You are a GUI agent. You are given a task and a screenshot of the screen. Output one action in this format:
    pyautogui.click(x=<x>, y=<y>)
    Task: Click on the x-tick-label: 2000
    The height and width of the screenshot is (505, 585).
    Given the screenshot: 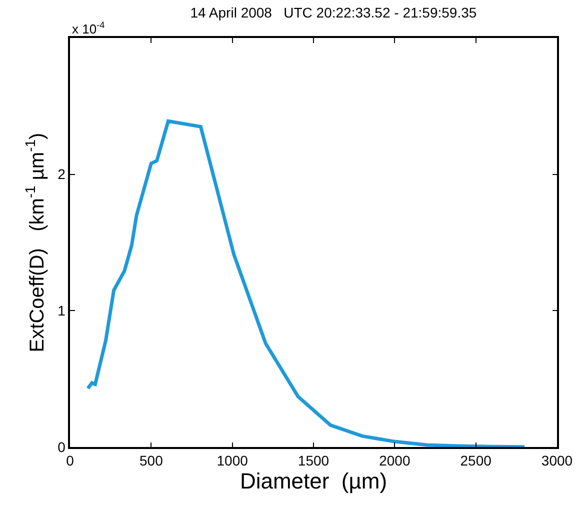 What is the action you would take?
    pyautogui.click(x=394, y=460)
    